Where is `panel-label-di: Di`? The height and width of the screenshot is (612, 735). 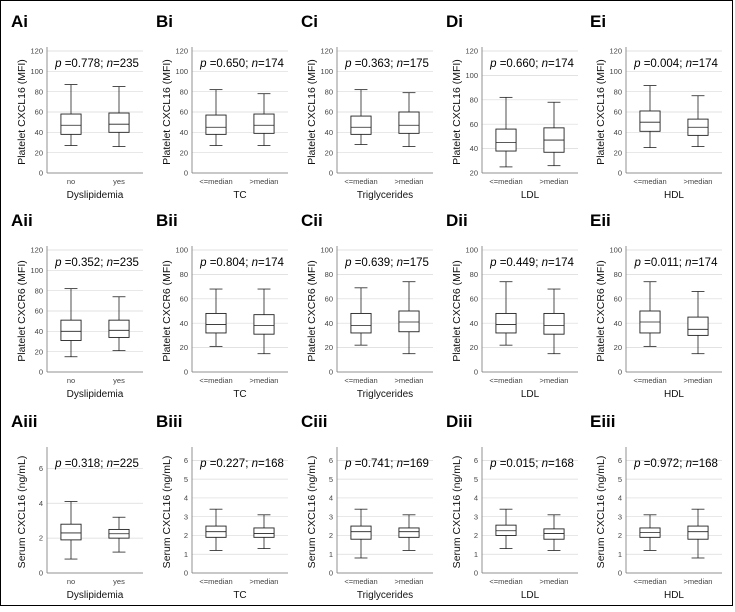 panel-label-di: Di is located at coordinates (454, 21).